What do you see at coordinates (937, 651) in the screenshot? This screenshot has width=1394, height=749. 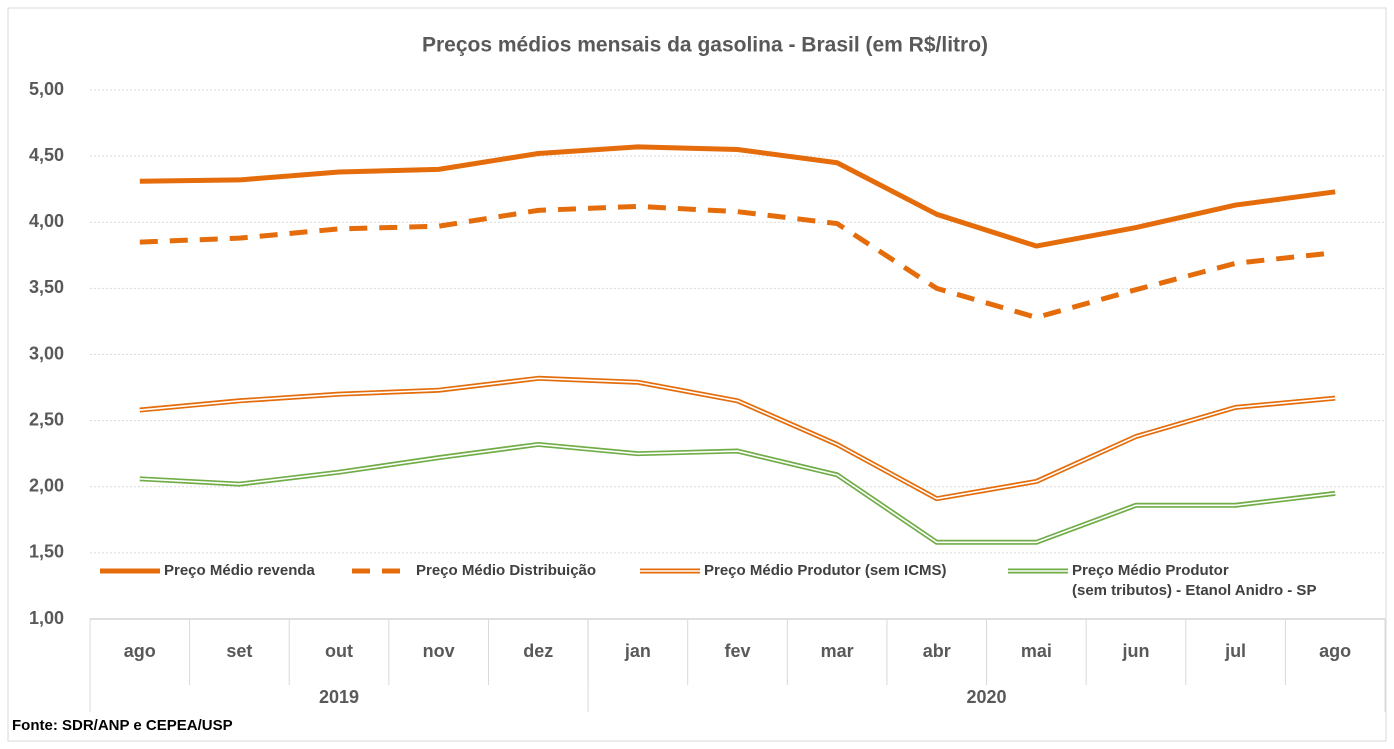 I see `x-tick-label: abr` at bounding box center [937, 651].